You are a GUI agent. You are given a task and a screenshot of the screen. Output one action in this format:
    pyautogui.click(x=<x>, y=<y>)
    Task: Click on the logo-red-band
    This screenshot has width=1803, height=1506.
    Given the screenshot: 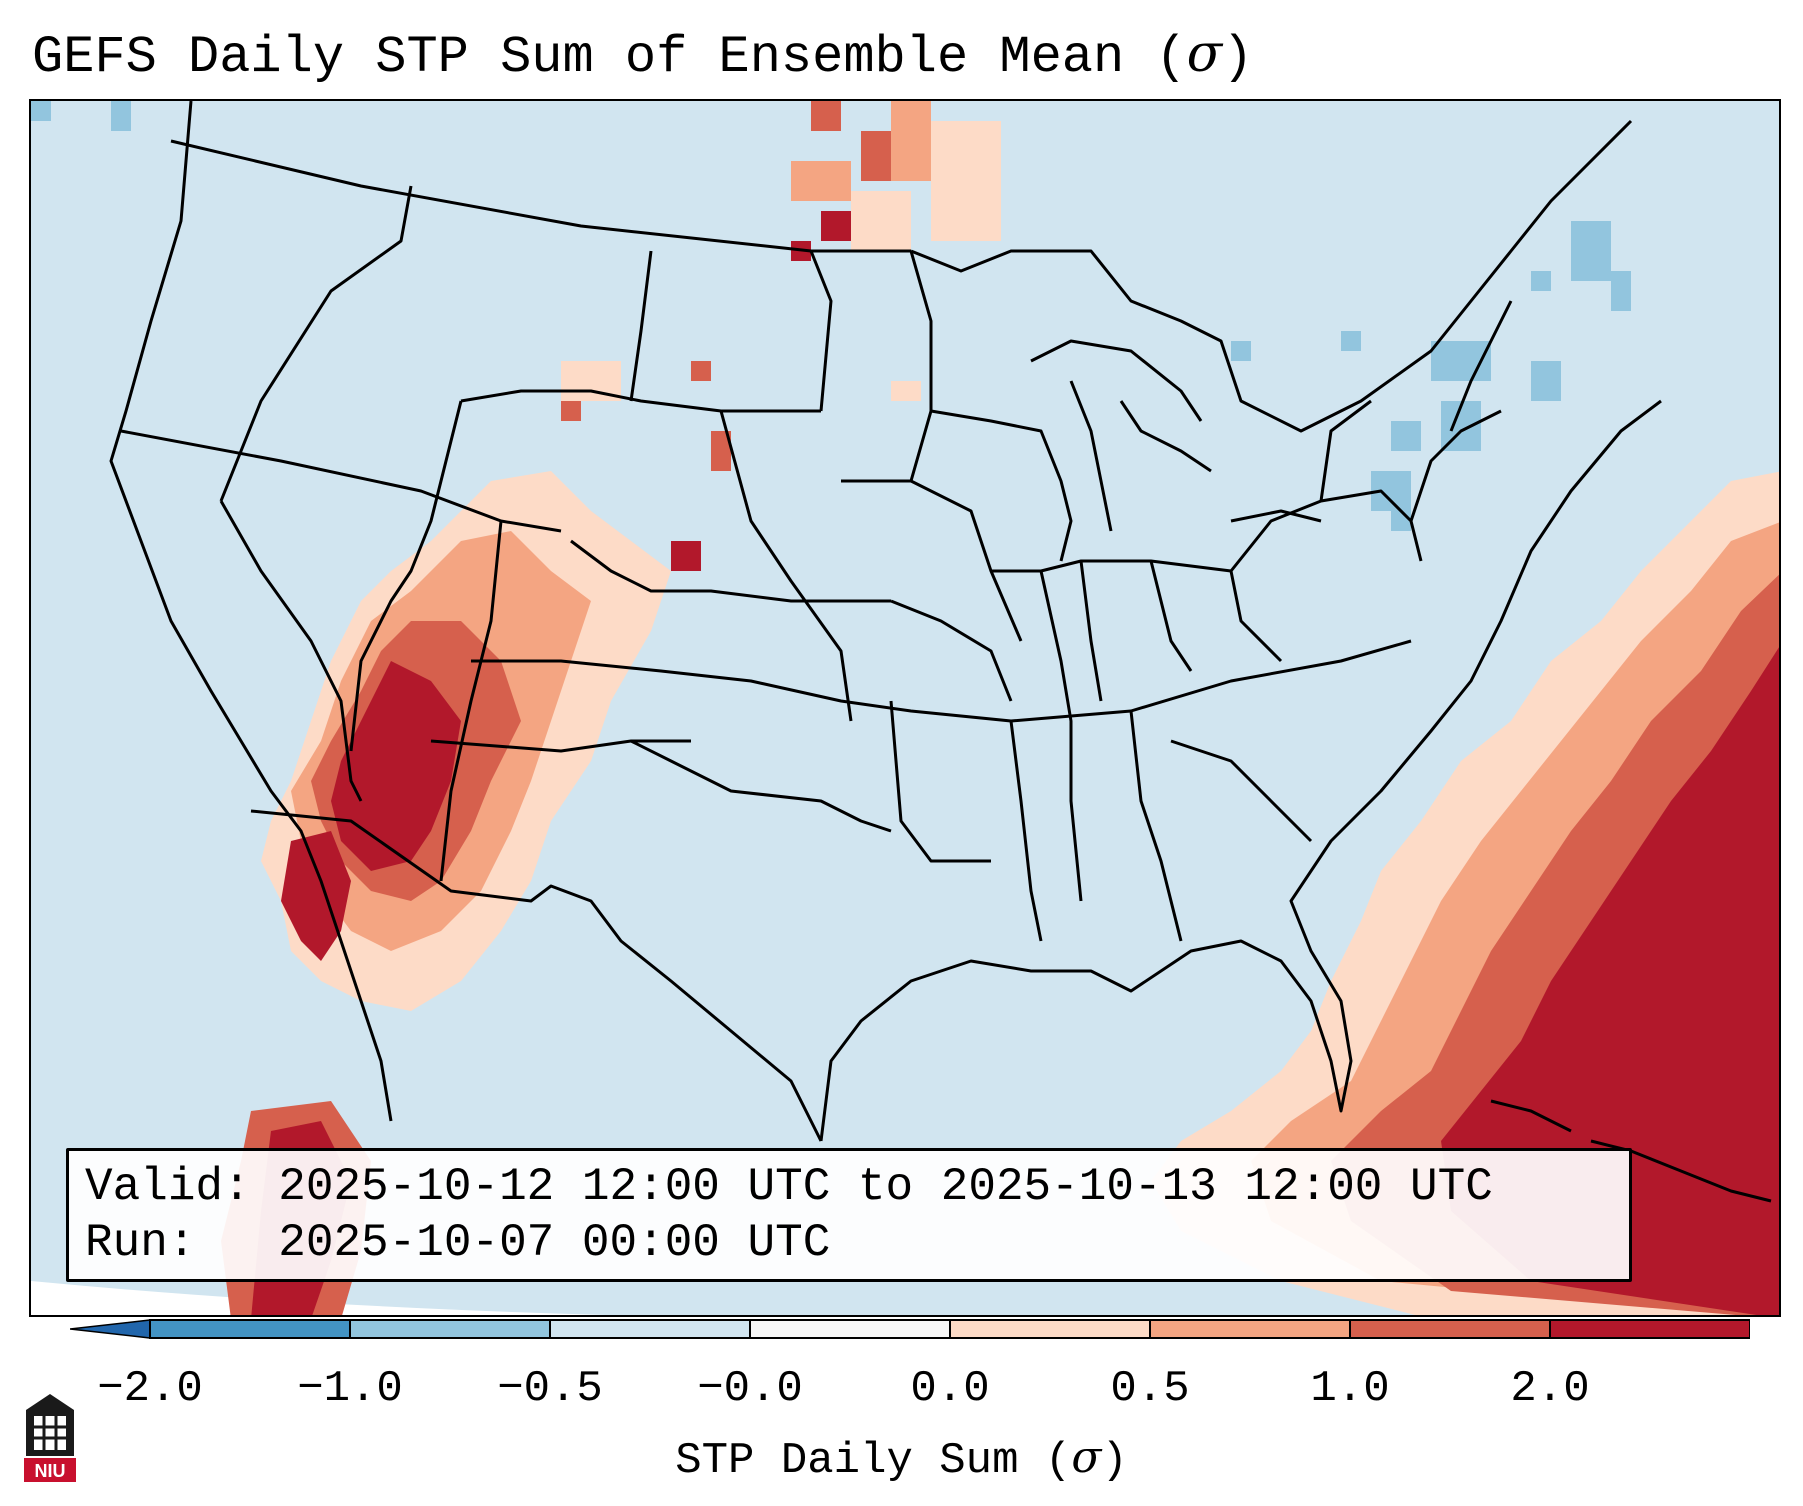 What is the action you would take?
    pyautogui.click(x=50, y=1470)
    